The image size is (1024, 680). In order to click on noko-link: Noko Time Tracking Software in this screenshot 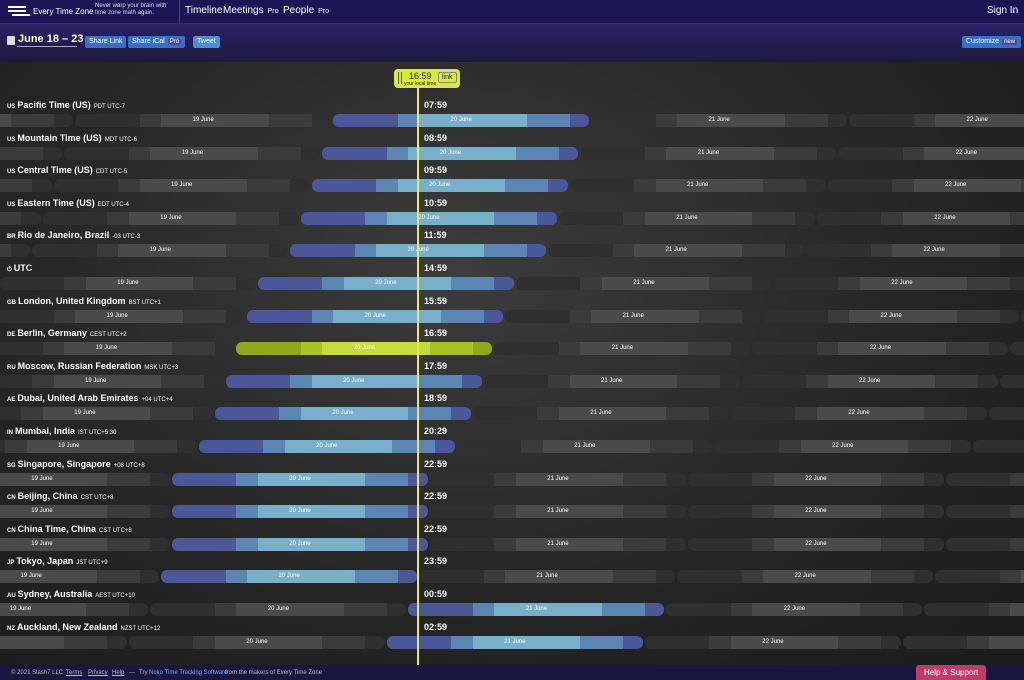, I will do `click(188, 673)`.